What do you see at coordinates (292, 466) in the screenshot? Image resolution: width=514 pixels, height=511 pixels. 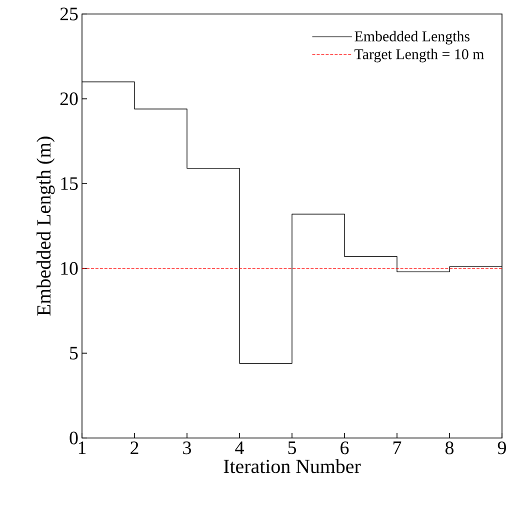 I see `x-axis-title: Iteration Number` at bounding box center [292, 466].